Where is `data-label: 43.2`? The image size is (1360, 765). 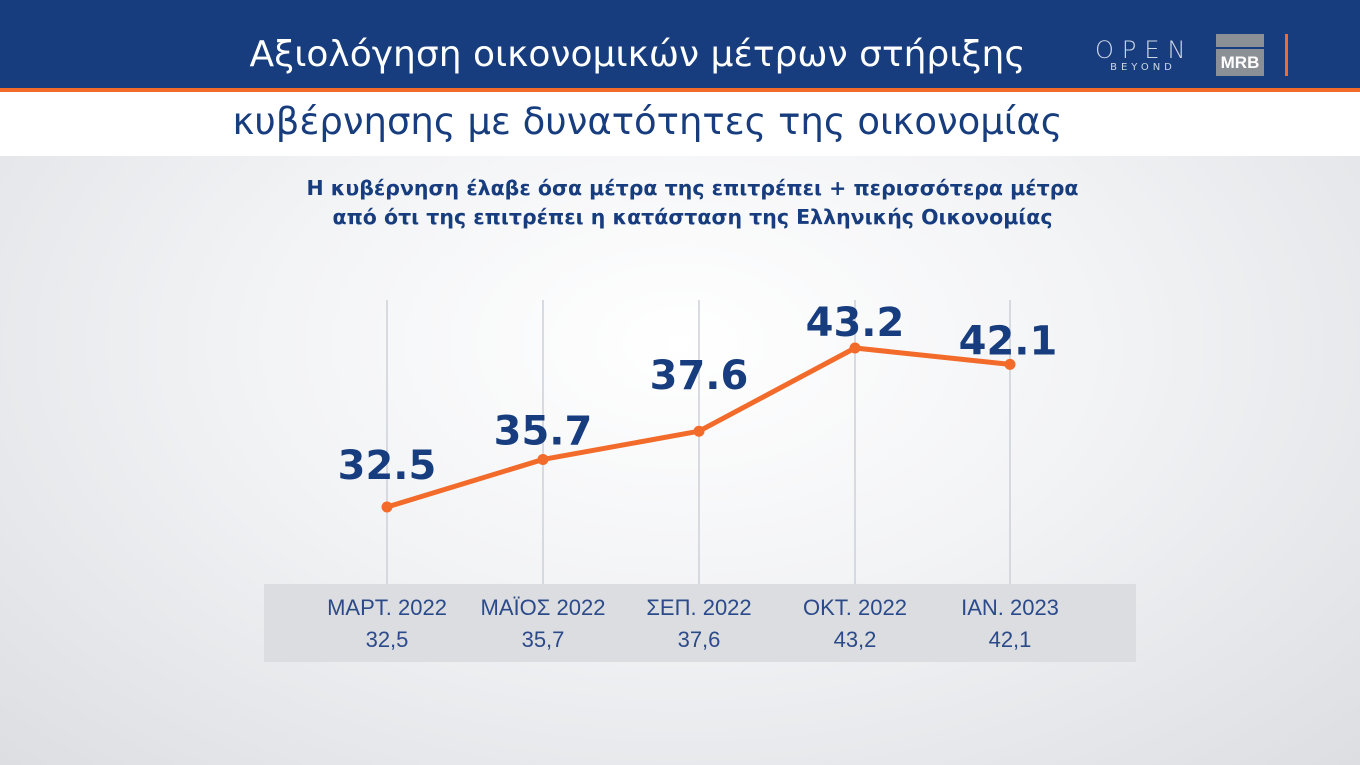 data-label: 43.2 is located at coordinates (855, 323).